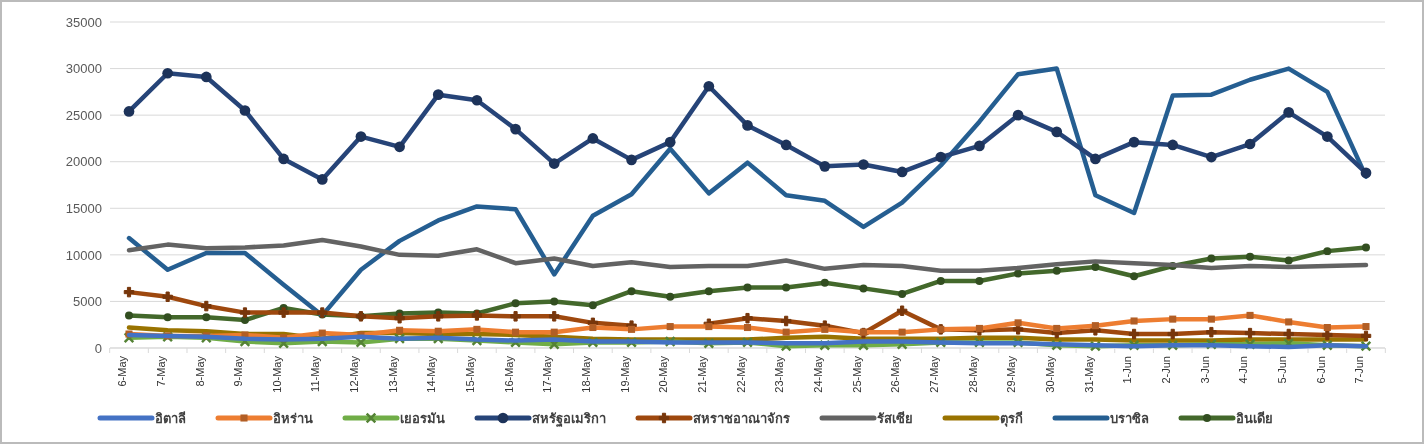 This screenshot has height=444, width=1424. I want to click on y-tick-label: 10000, so click(83, 255).